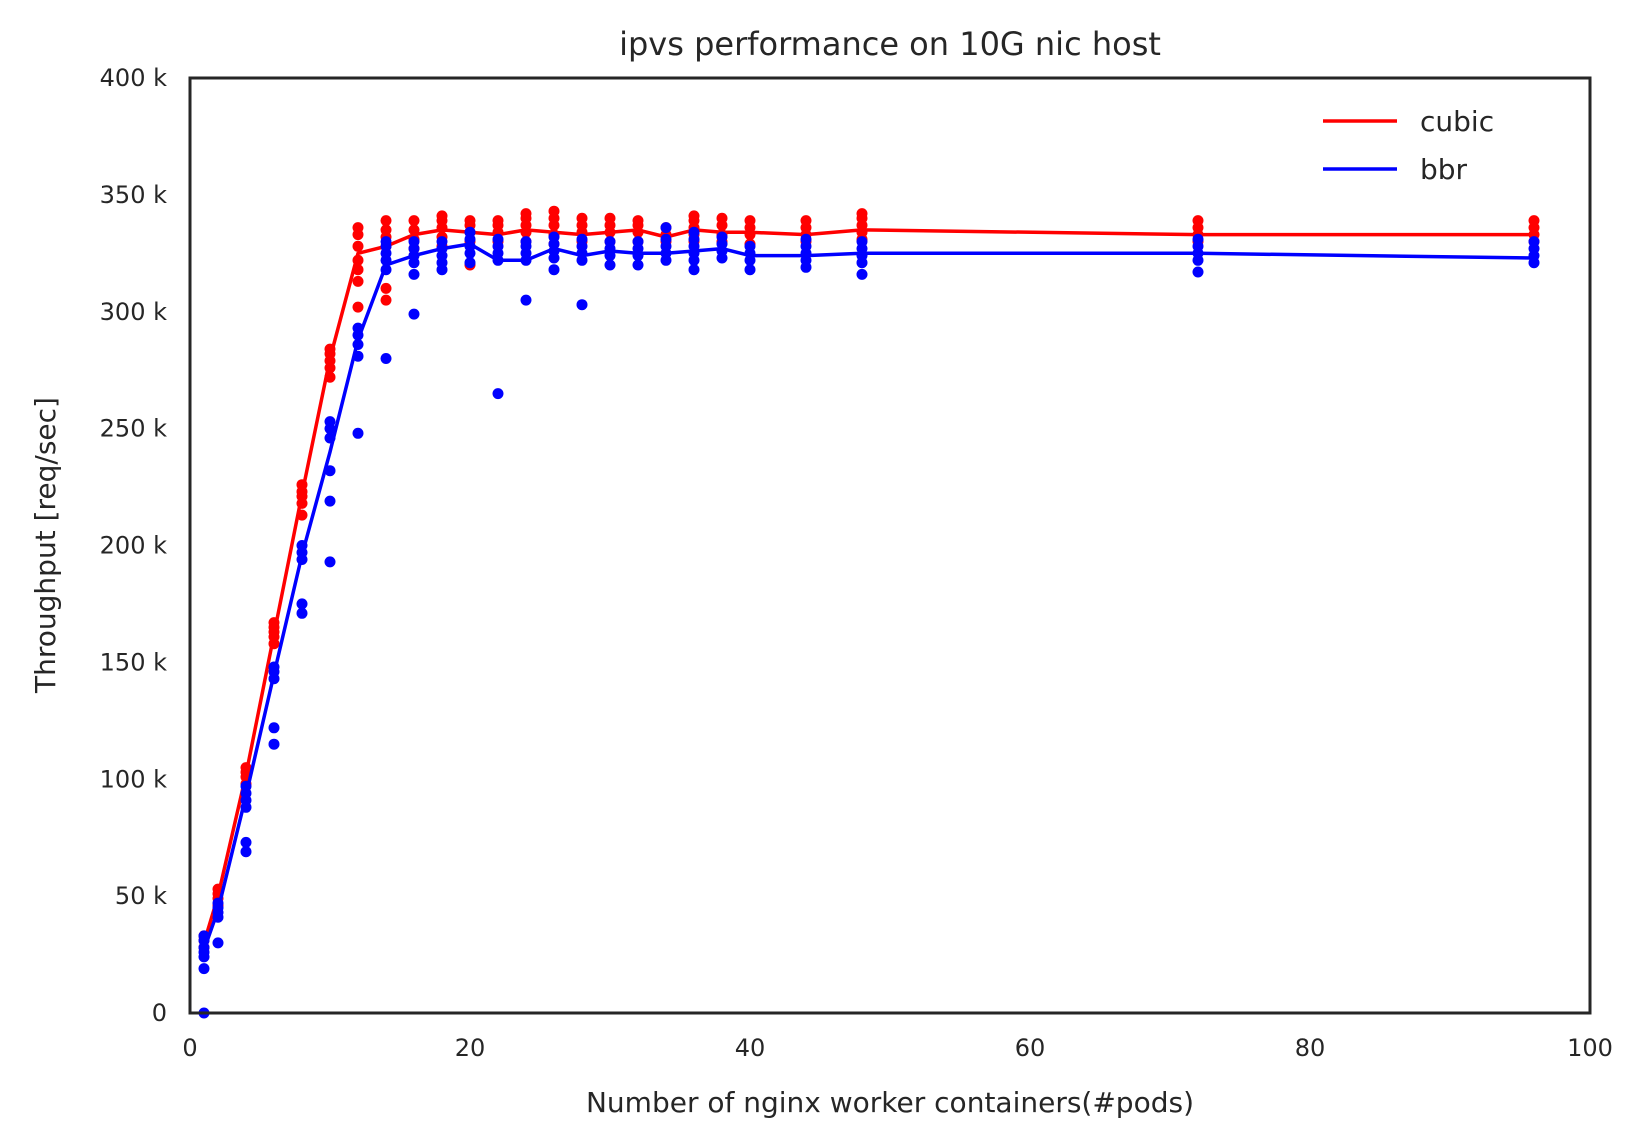 This screenshot has width=1642, height=1148. What do you see at coordinates (133, 78) in the screenshot?
I see `y-tick-label: 400 k` at bounding box center [133, 78].